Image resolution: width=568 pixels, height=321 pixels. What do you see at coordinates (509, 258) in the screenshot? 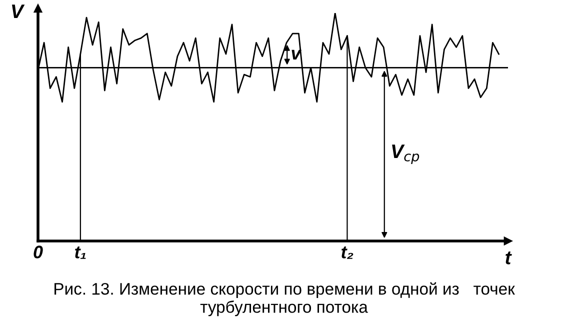
I see `x-axis-title: t` at bounding box center [509, 258].